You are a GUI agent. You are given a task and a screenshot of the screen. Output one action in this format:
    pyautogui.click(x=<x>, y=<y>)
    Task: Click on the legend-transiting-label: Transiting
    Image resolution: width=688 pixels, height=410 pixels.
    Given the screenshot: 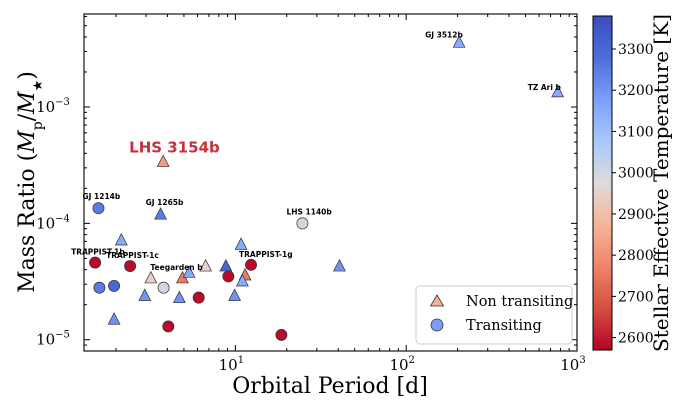 What is the action you would take?
    pyautogui.click(x=504, y=326)
    